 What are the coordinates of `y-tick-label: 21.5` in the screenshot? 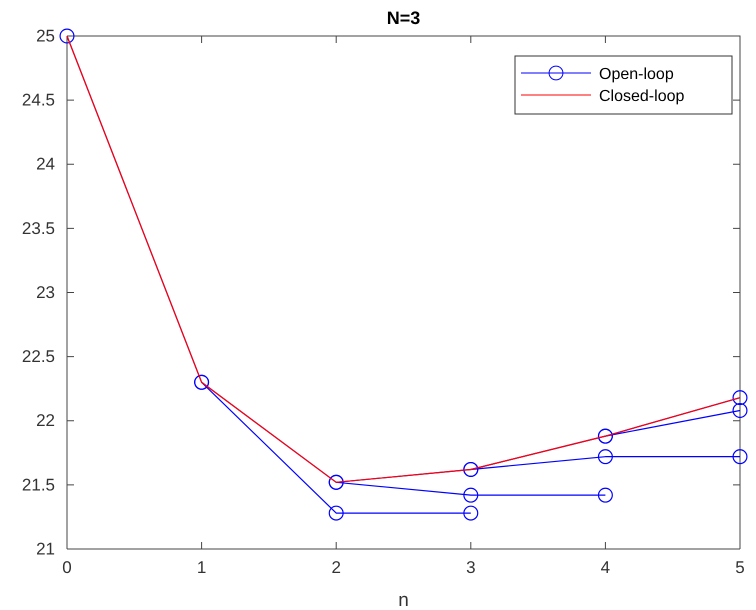 It's located at (38, 484).